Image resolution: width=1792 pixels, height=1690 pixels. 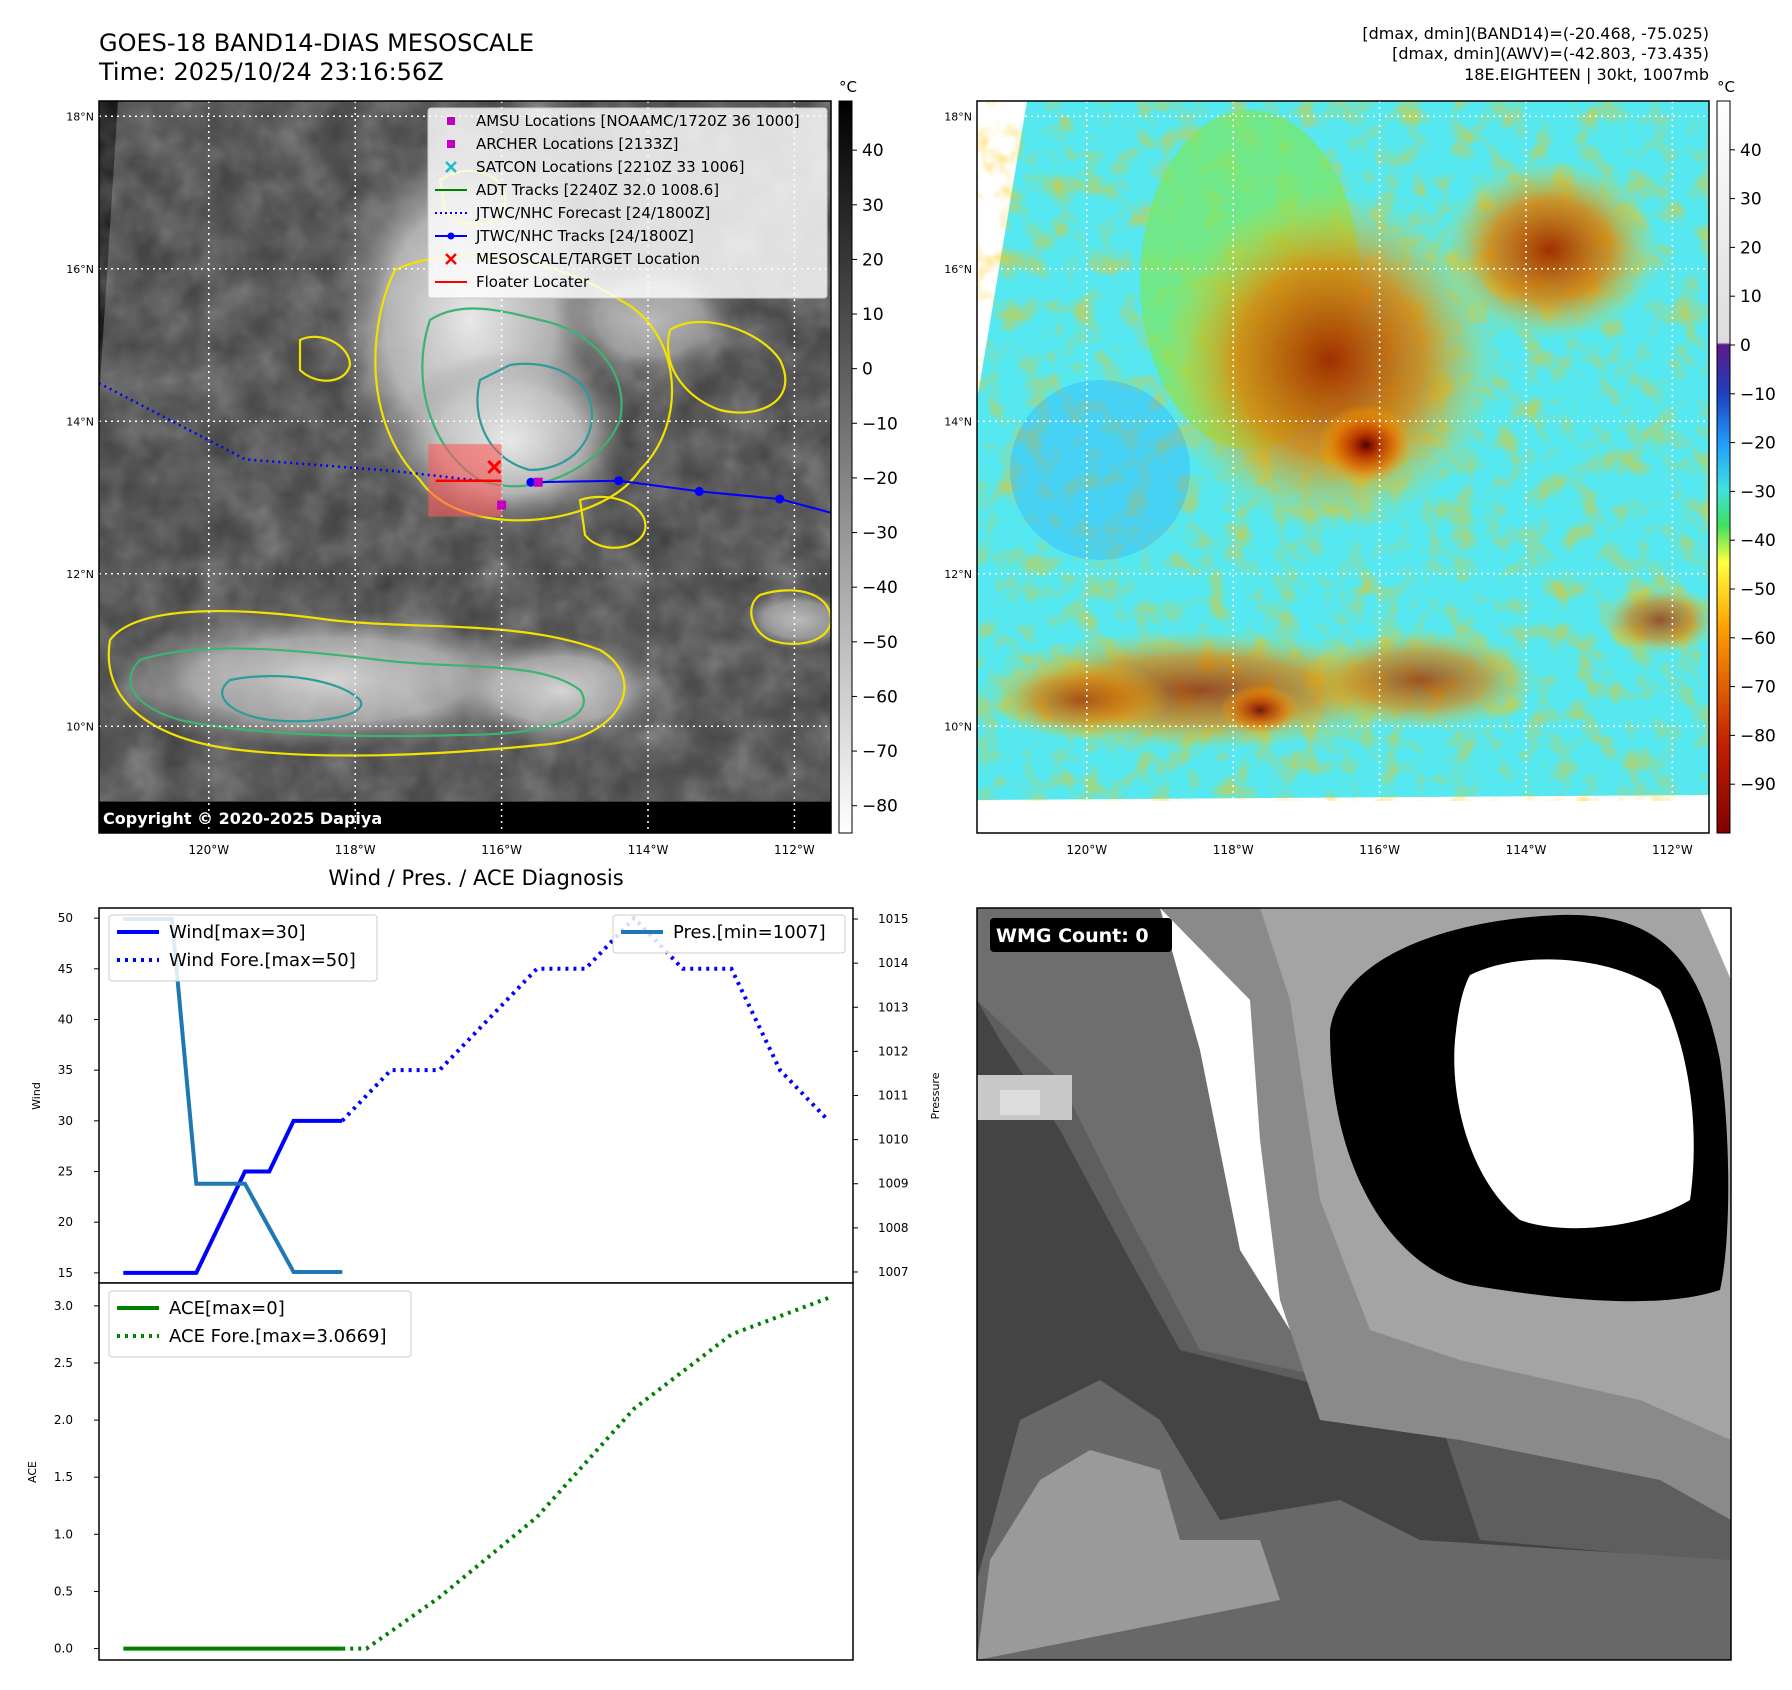 I want to click on pressure-y-ticks: 1015 1014 1013 1012 1011 1010 1009 1008 1007, so click(x=881, y=1095).